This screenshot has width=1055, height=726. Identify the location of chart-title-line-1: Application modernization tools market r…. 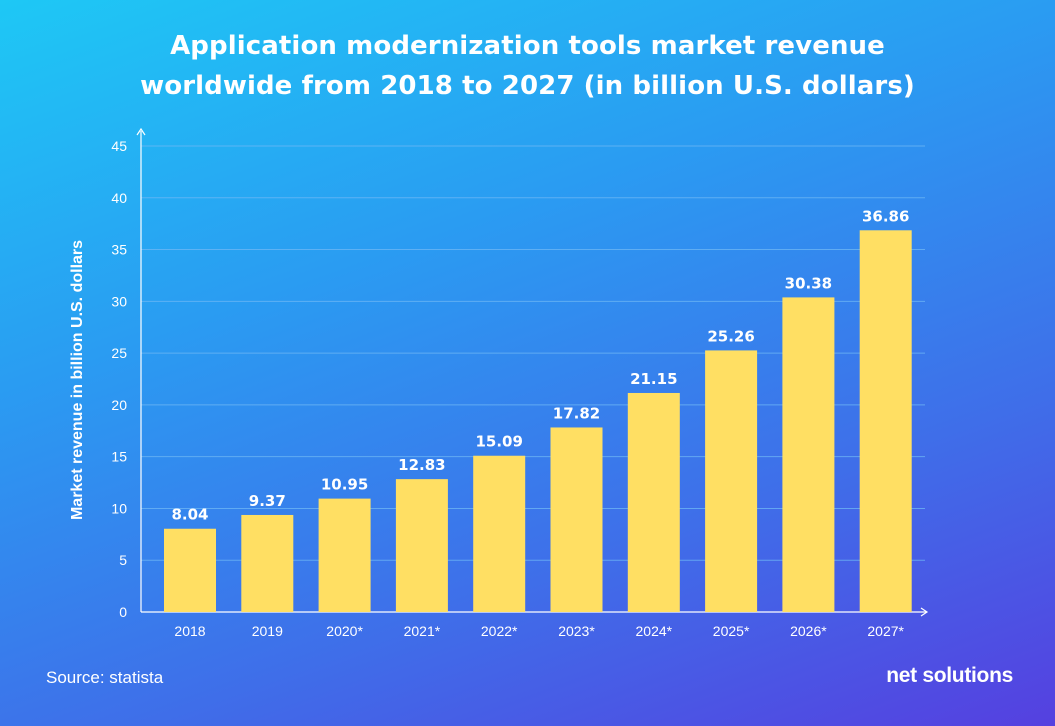
(527, 46).